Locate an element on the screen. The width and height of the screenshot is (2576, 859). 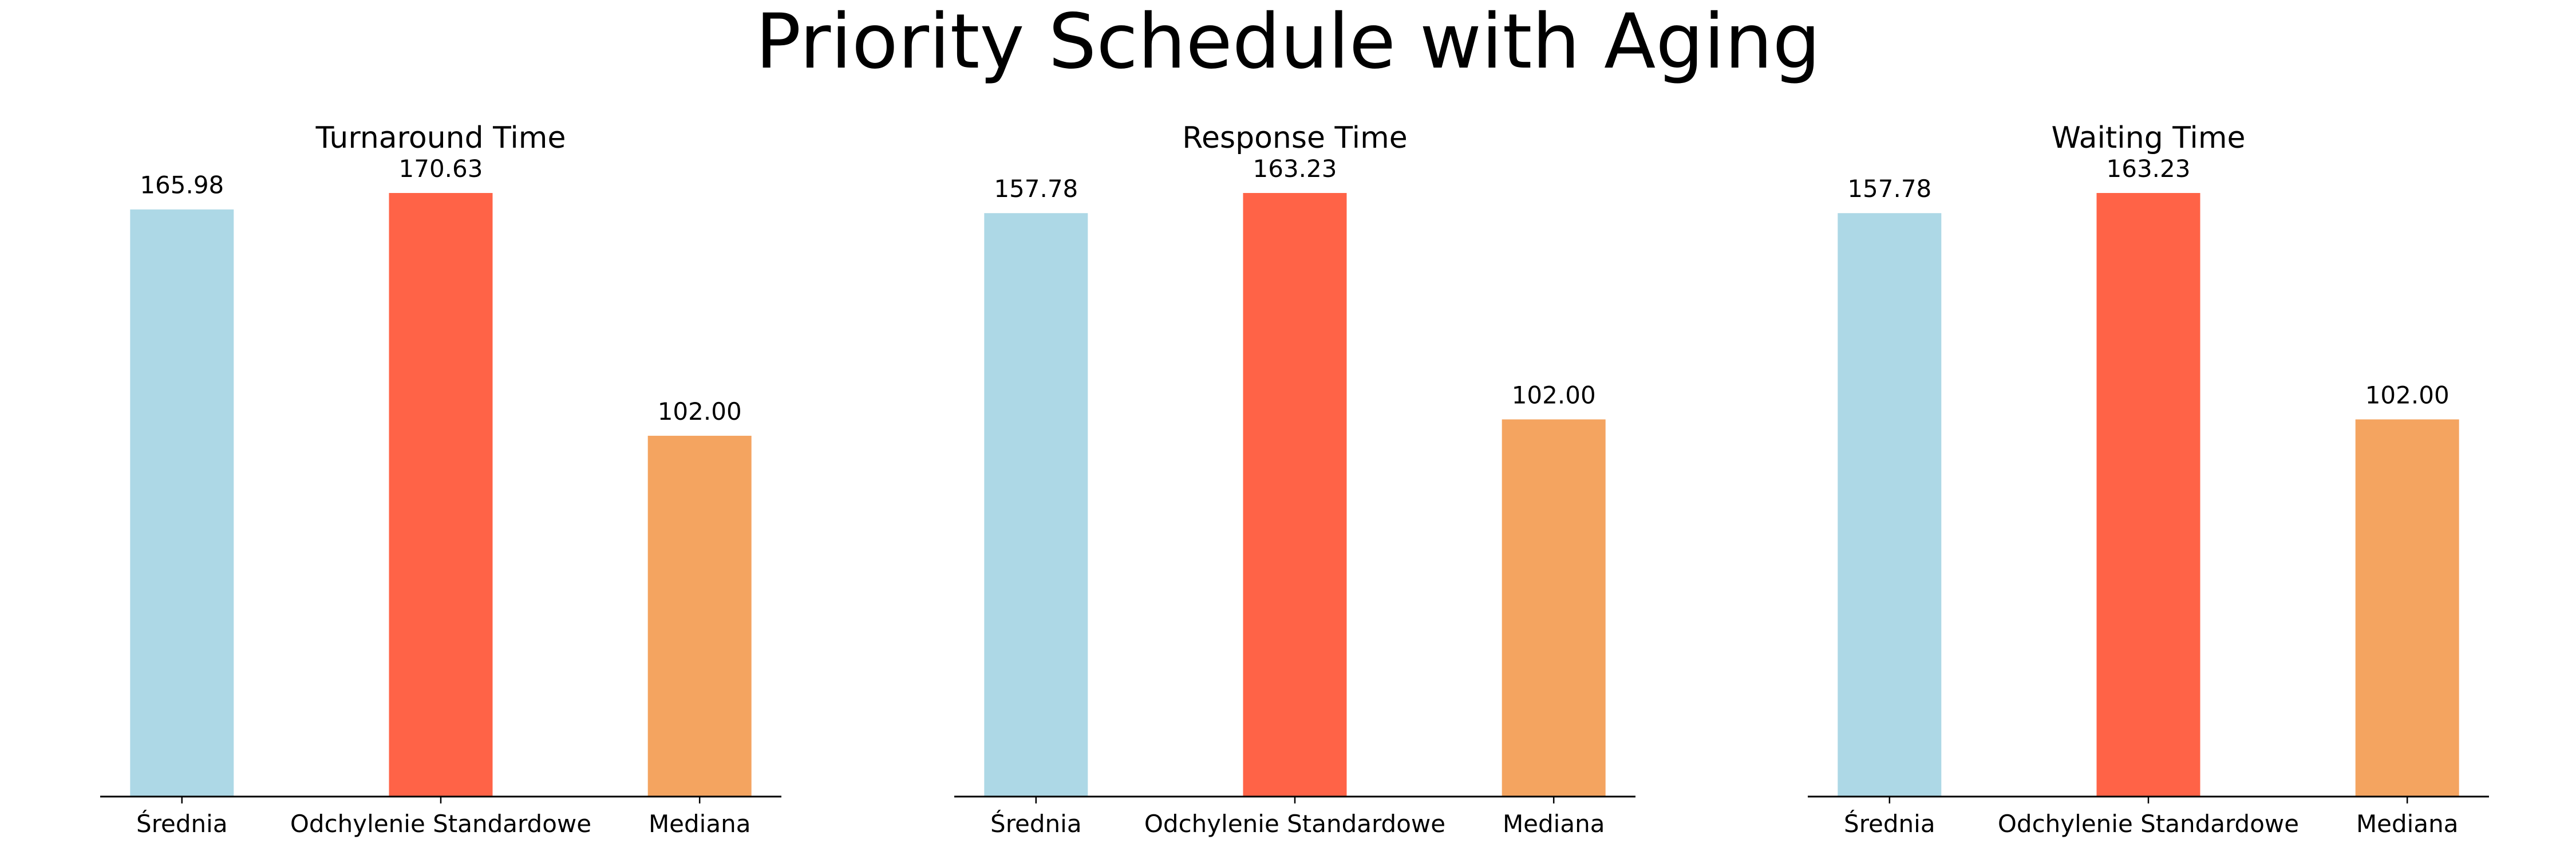
panel-title: Turnaround Time is located at coordinates (440, 138).